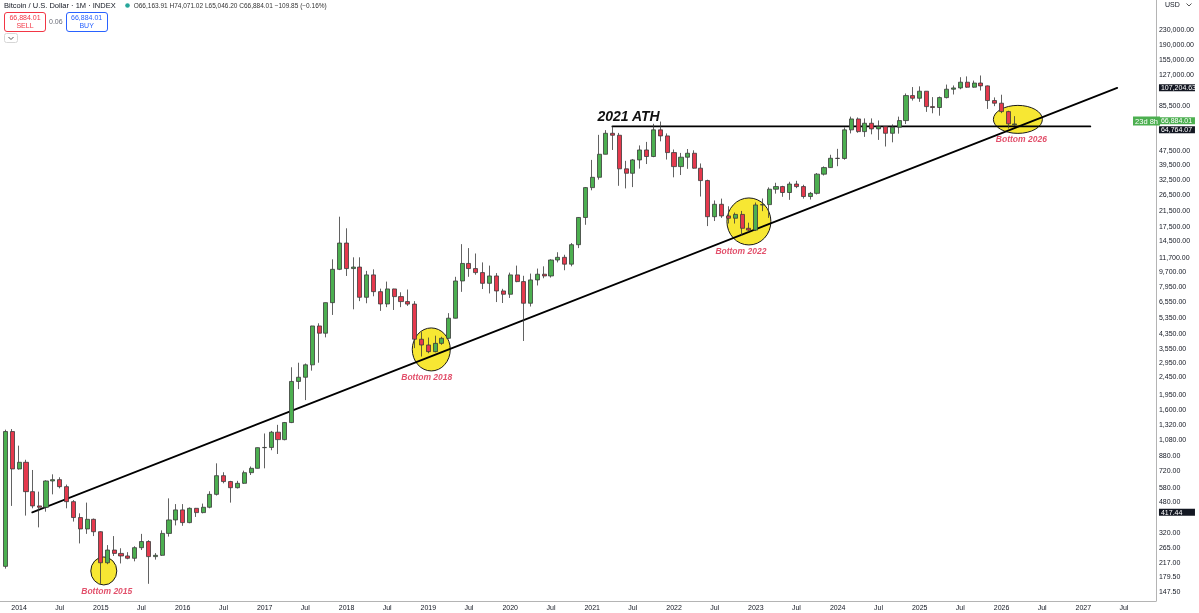  Describe the element at coordinates (628, 116) in the screenshot. I see `annotation: 2021 ATH` at that location.